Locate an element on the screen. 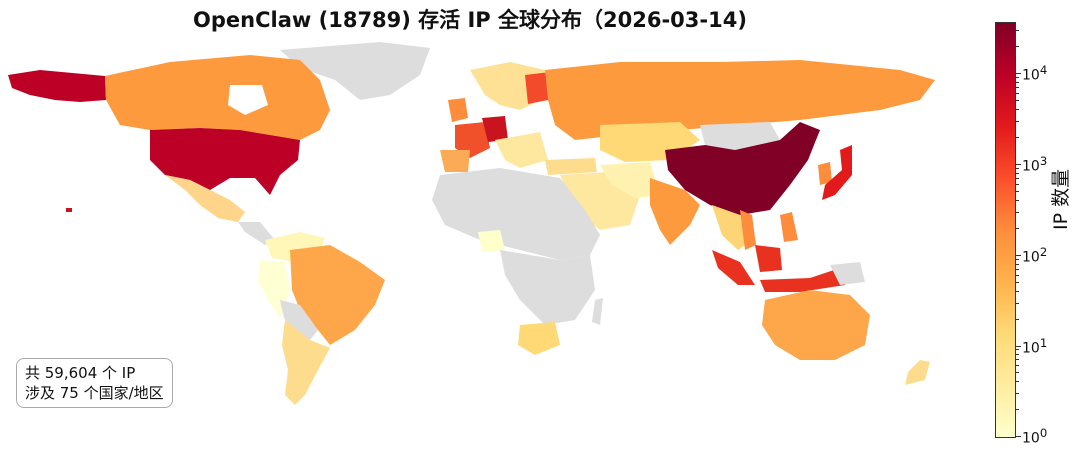  colorbar-tick-label: 10¹ is located at coordinates (1035, 346).